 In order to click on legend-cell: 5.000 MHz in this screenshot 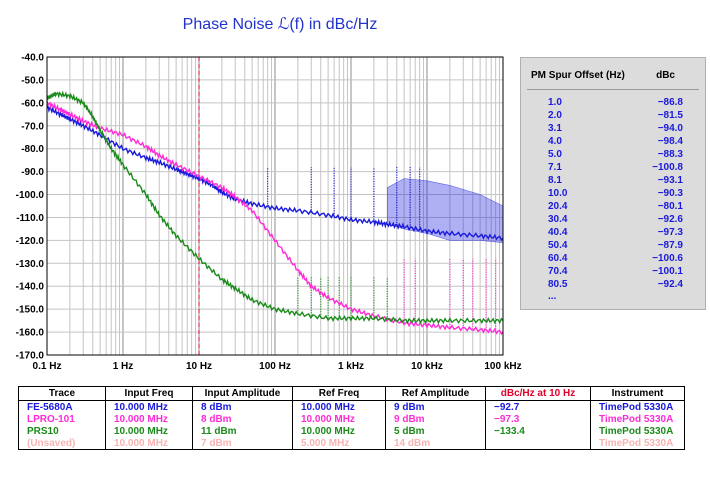, I will do `click(339, 443)`.